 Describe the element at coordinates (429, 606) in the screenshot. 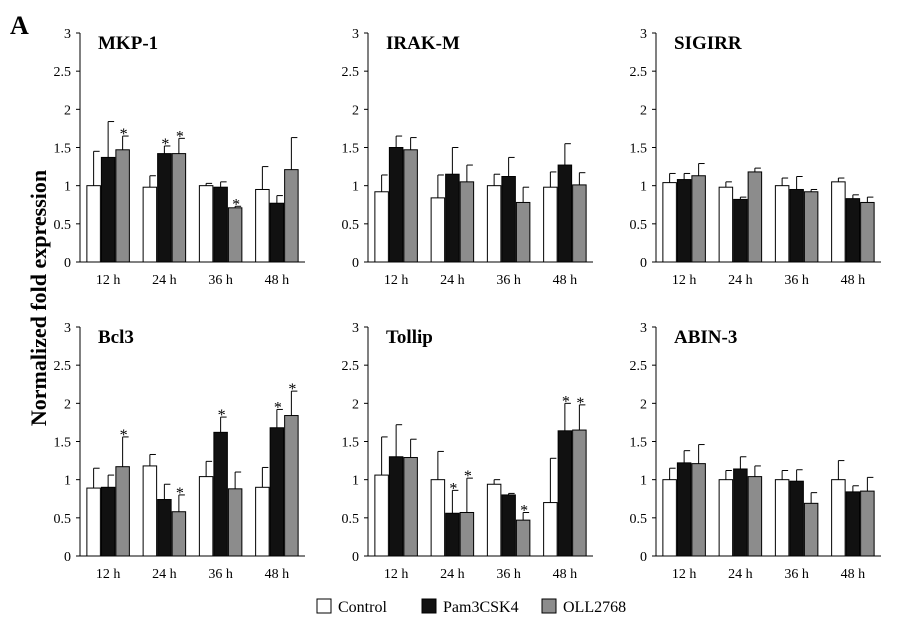

I see `legend-swatch-pam3csk4` at that location.